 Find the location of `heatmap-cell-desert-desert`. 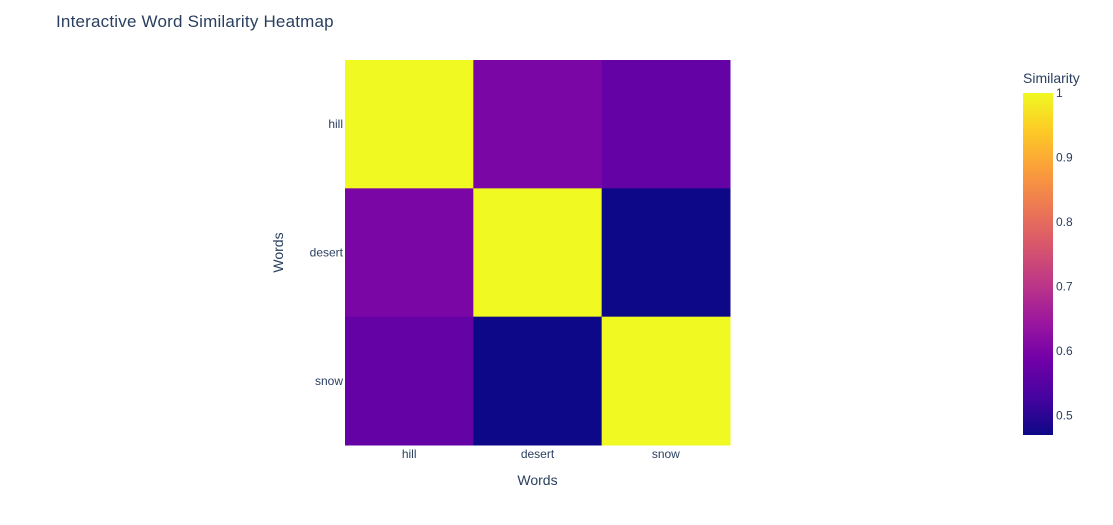

heatmap-cell-desert-desert is located at coordinates (538, 253).